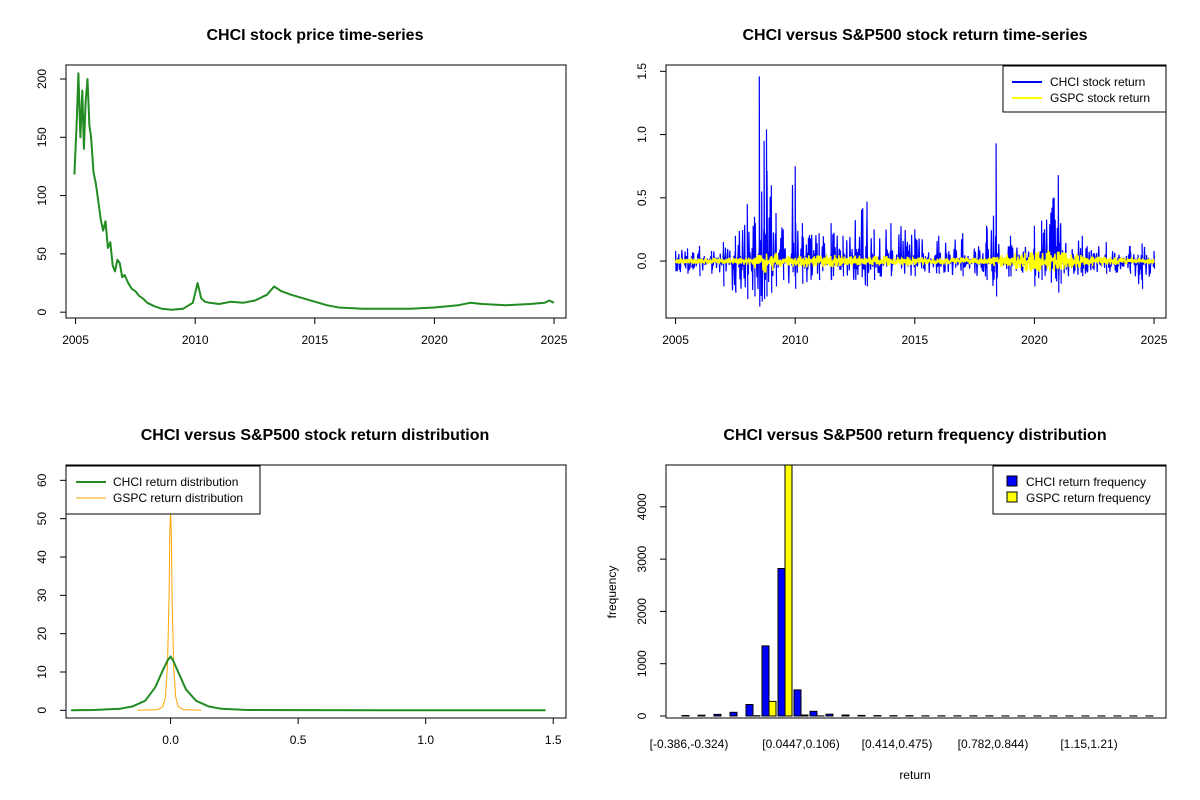 This screenshot has height=800, width=1200. What do you see at coordinates (642, 197) in the screenshot?
I see `y-tick-label: 0.5` at bounding box center [642, 197].